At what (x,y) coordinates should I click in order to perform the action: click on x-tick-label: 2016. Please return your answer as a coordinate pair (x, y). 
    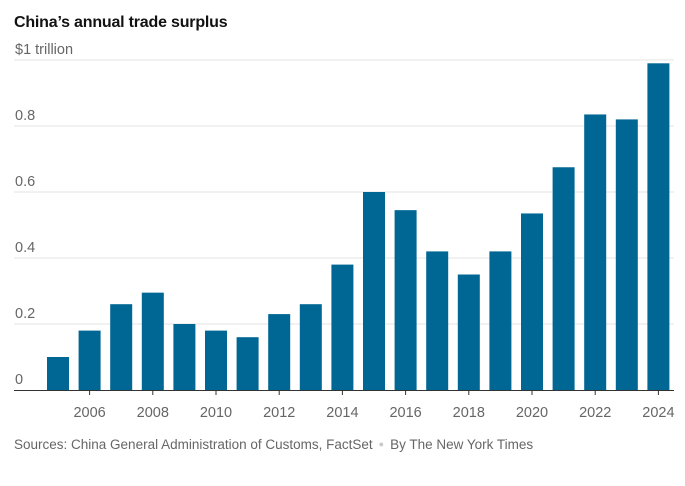
    Looking at the image, I should click on (405, 413).